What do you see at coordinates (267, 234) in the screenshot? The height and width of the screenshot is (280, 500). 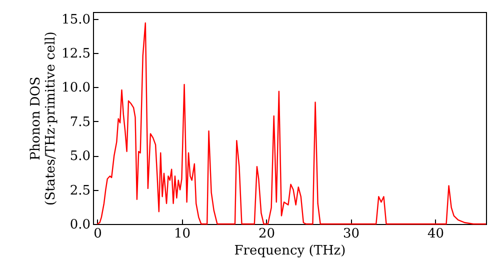 I see `x-tick-label: 20` at bounding box center [267, 234].